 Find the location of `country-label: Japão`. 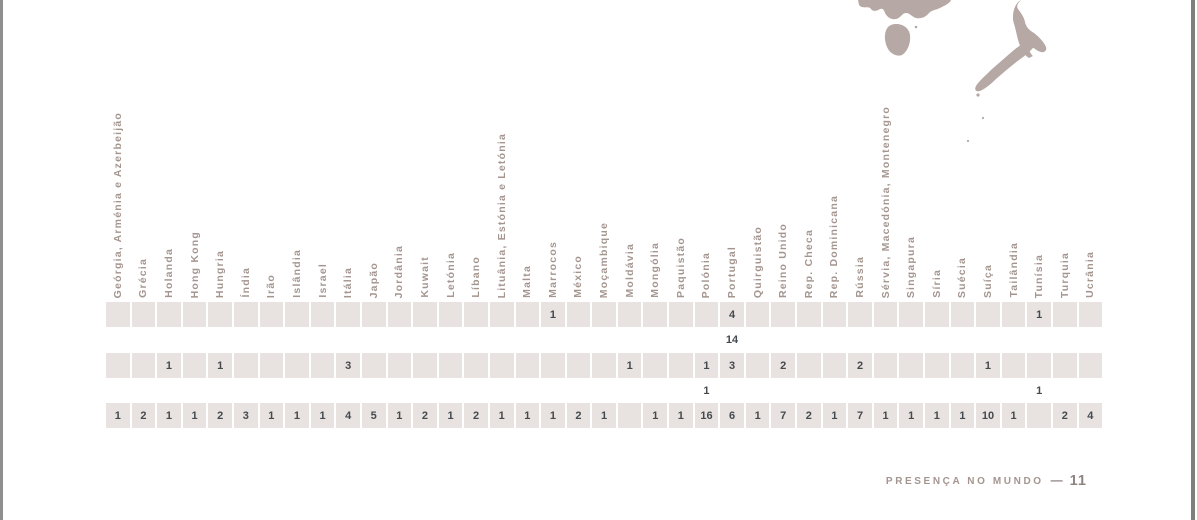

country-label: Japão is located at coordinates (374, 192).